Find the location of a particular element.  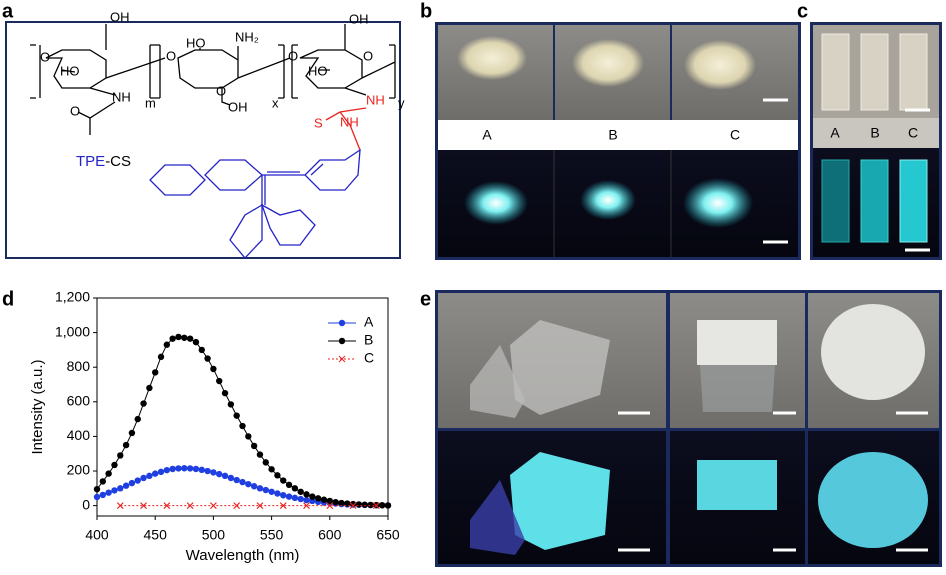

x-tick-label: 600 is located at coordinates (330, 535).